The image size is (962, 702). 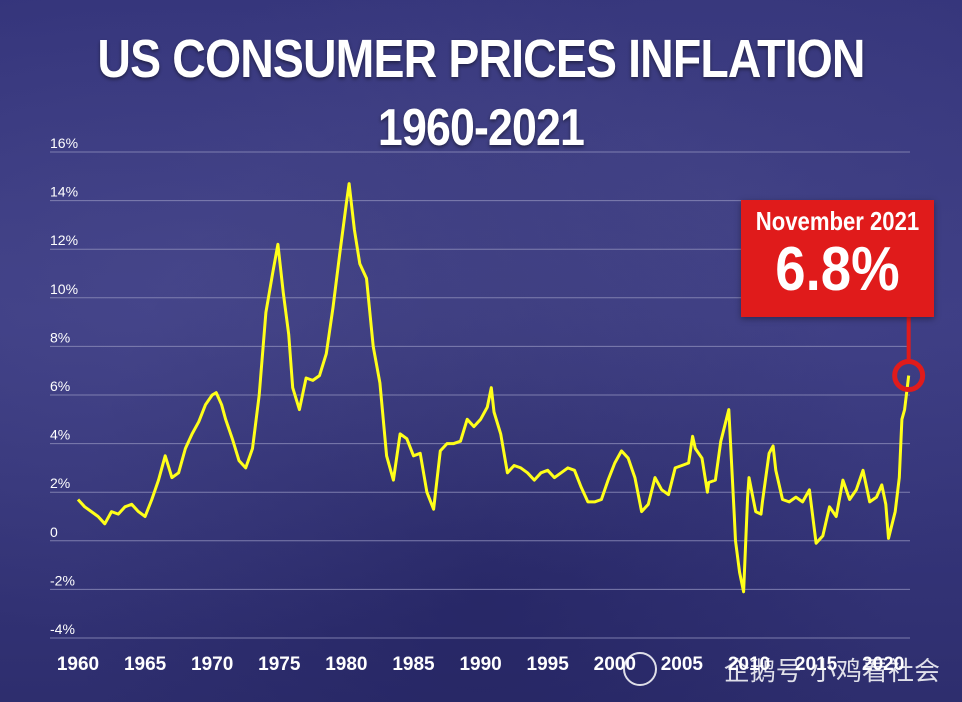 I want to click on x-tick-label: 1975, so click(x=279, y=664).